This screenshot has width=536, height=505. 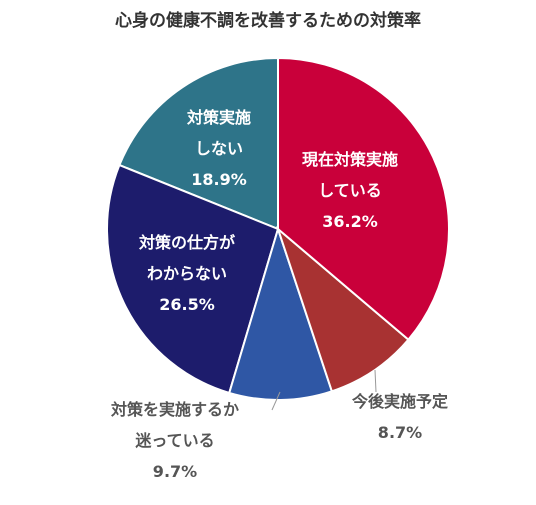 I want to click on category-label: 対策実施 しない, so click(x=219, y=133).